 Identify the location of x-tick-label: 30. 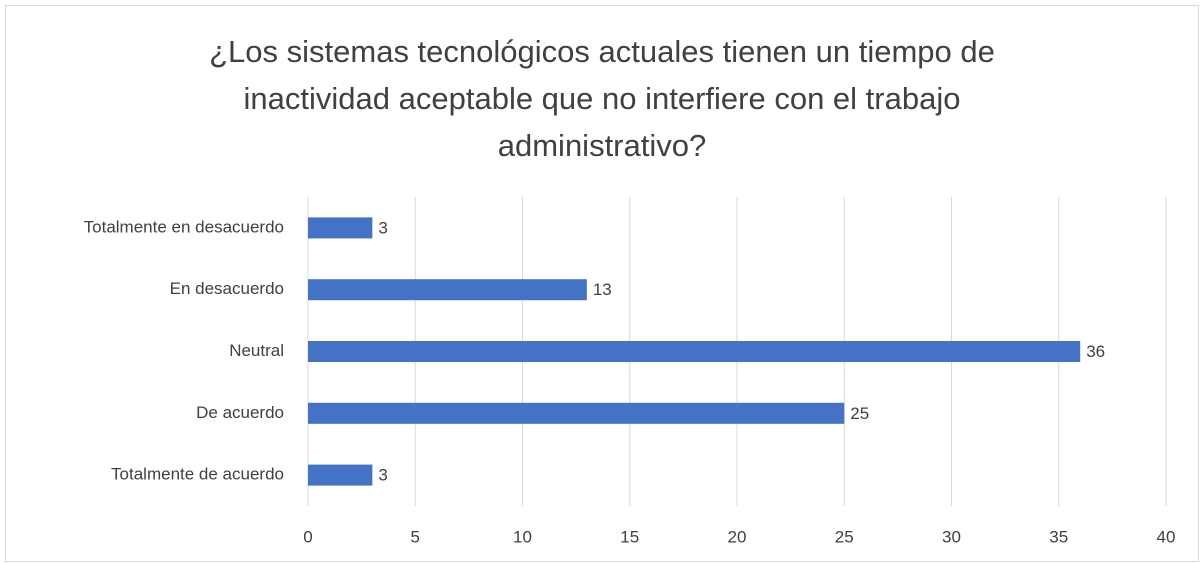
(951, 536).